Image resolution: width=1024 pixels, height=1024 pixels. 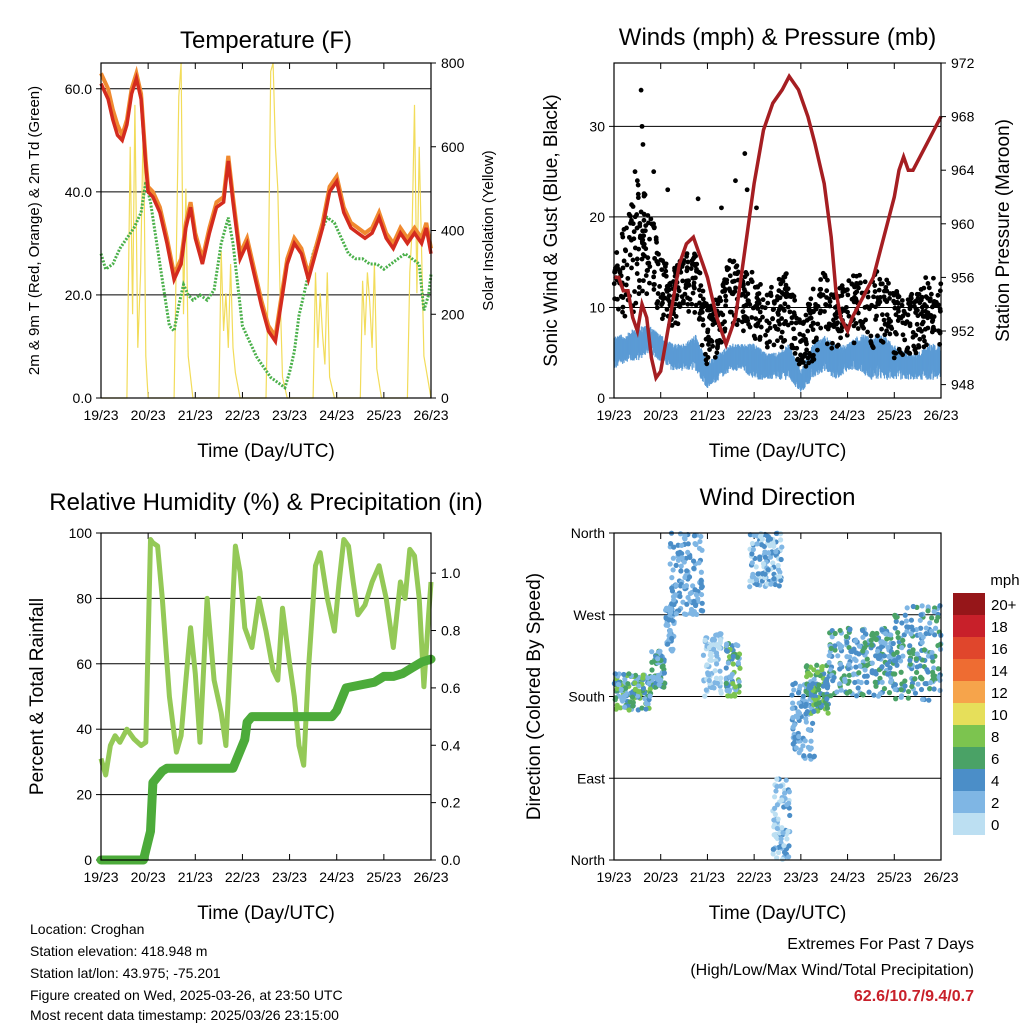 I want to click on precip-series, so click(x=266, y=759).